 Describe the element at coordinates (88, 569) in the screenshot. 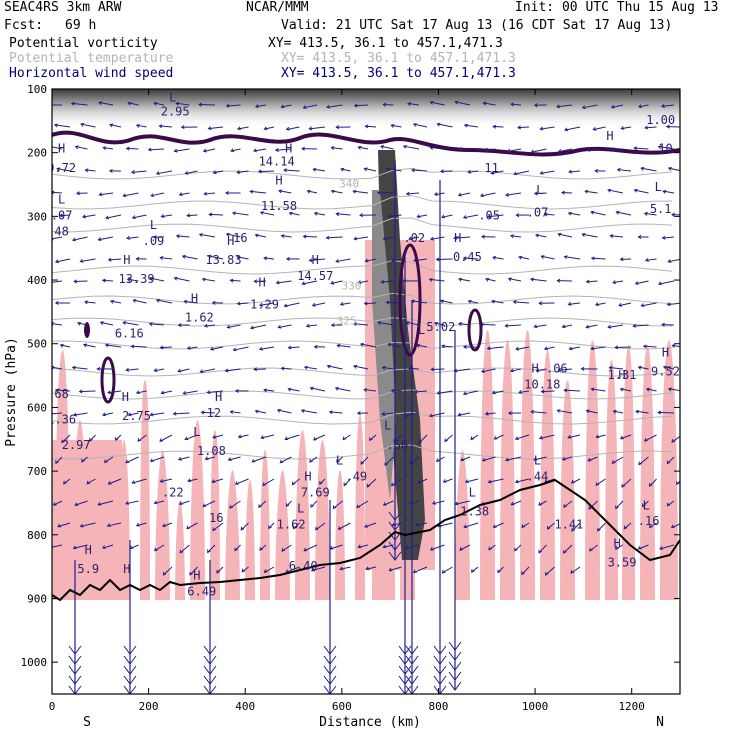

I see `pv-label: 5.9` at that location.